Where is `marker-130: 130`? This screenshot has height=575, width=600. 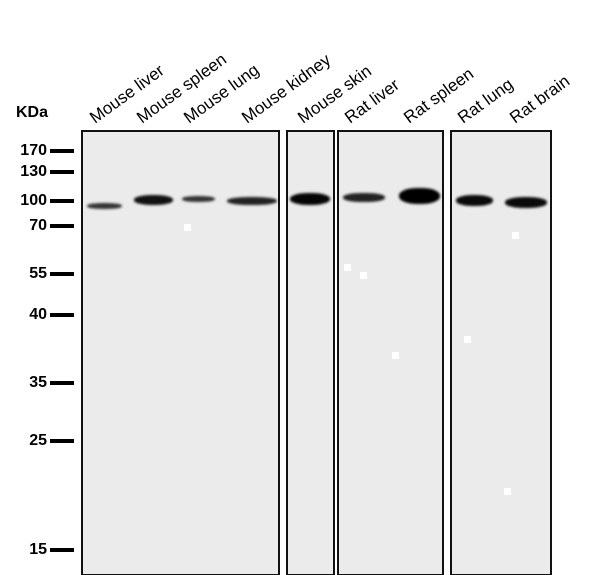
marker-130: 130 is located at coordinates (37, 172).